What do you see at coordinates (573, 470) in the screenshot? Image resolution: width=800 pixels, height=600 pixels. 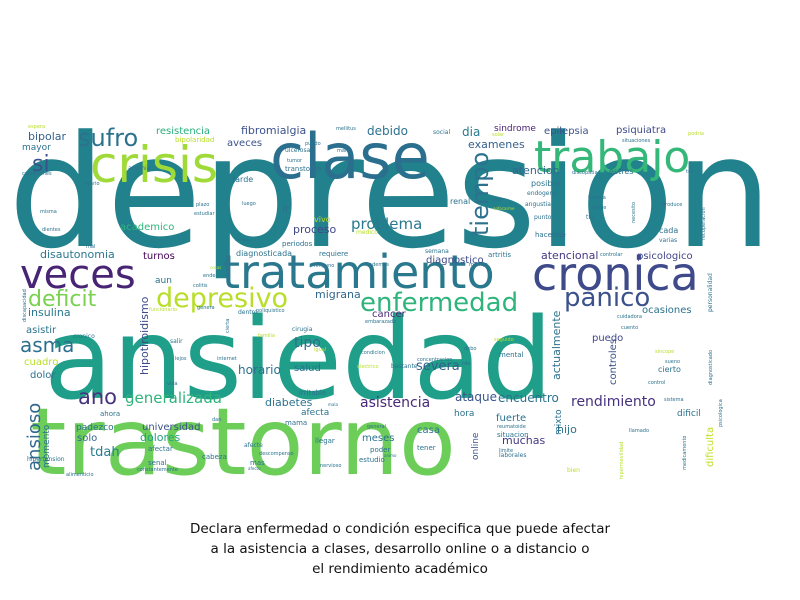 I see `cloud-word: bien` at bounding box center [573, 470].